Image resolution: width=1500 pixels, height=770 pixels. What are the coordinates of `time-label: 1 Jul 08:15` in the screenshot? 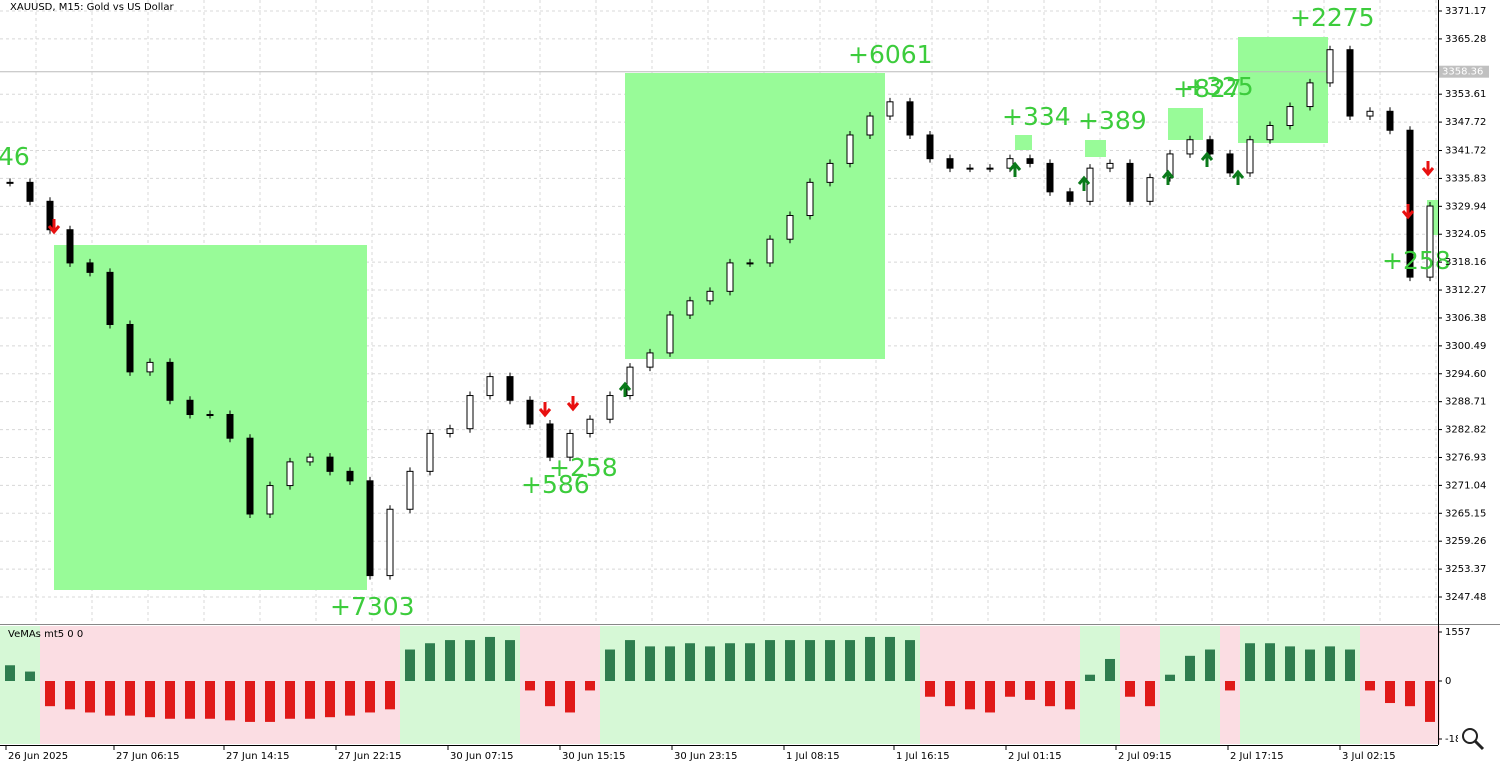 It's located at (813, 756).